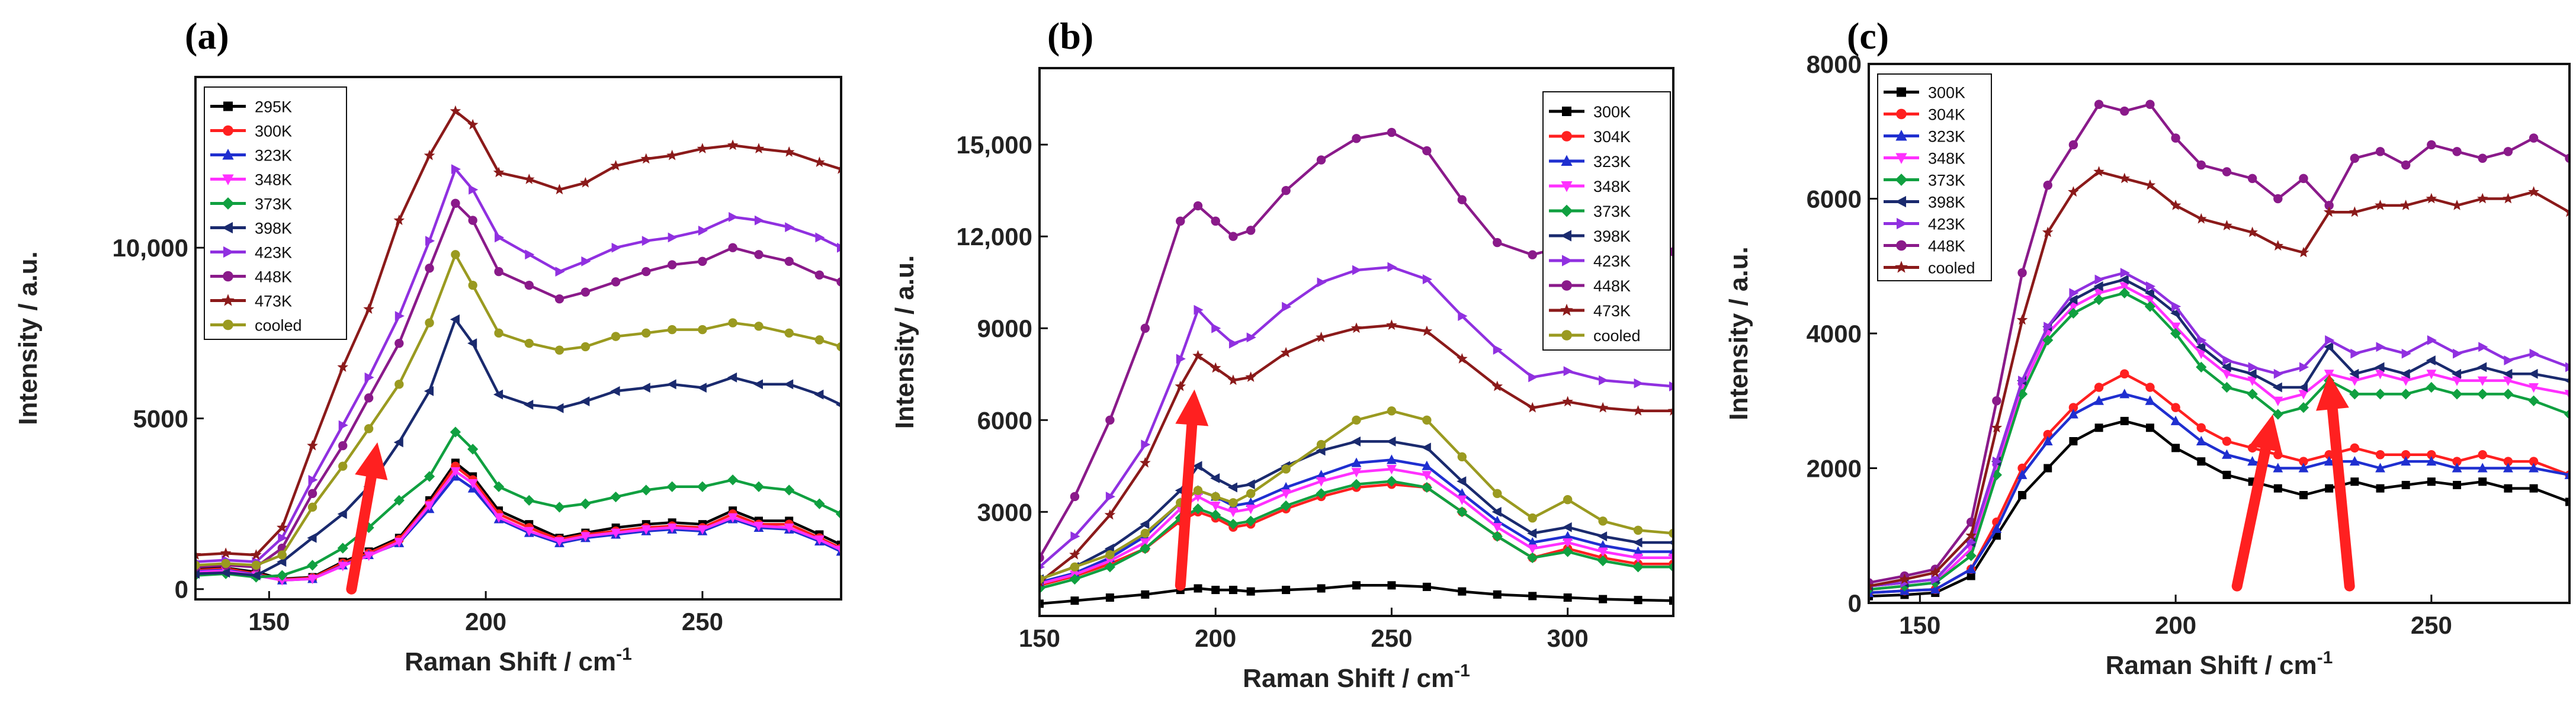 This screenshot has width=2576, height=719. What do you see at coordinates (1902, 223) in the screenshot?
I see `chart-c-legend-swatch-marker` at bounding box center [1902, 223].